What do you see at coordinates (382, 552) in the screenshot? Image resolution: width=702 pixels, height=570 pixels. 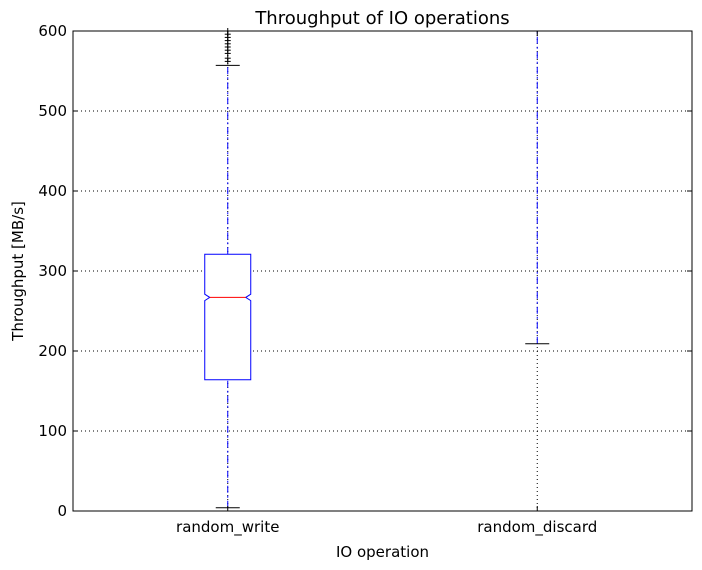 I see `x-axis-label: IO operation` at bounding box center [382, 552].